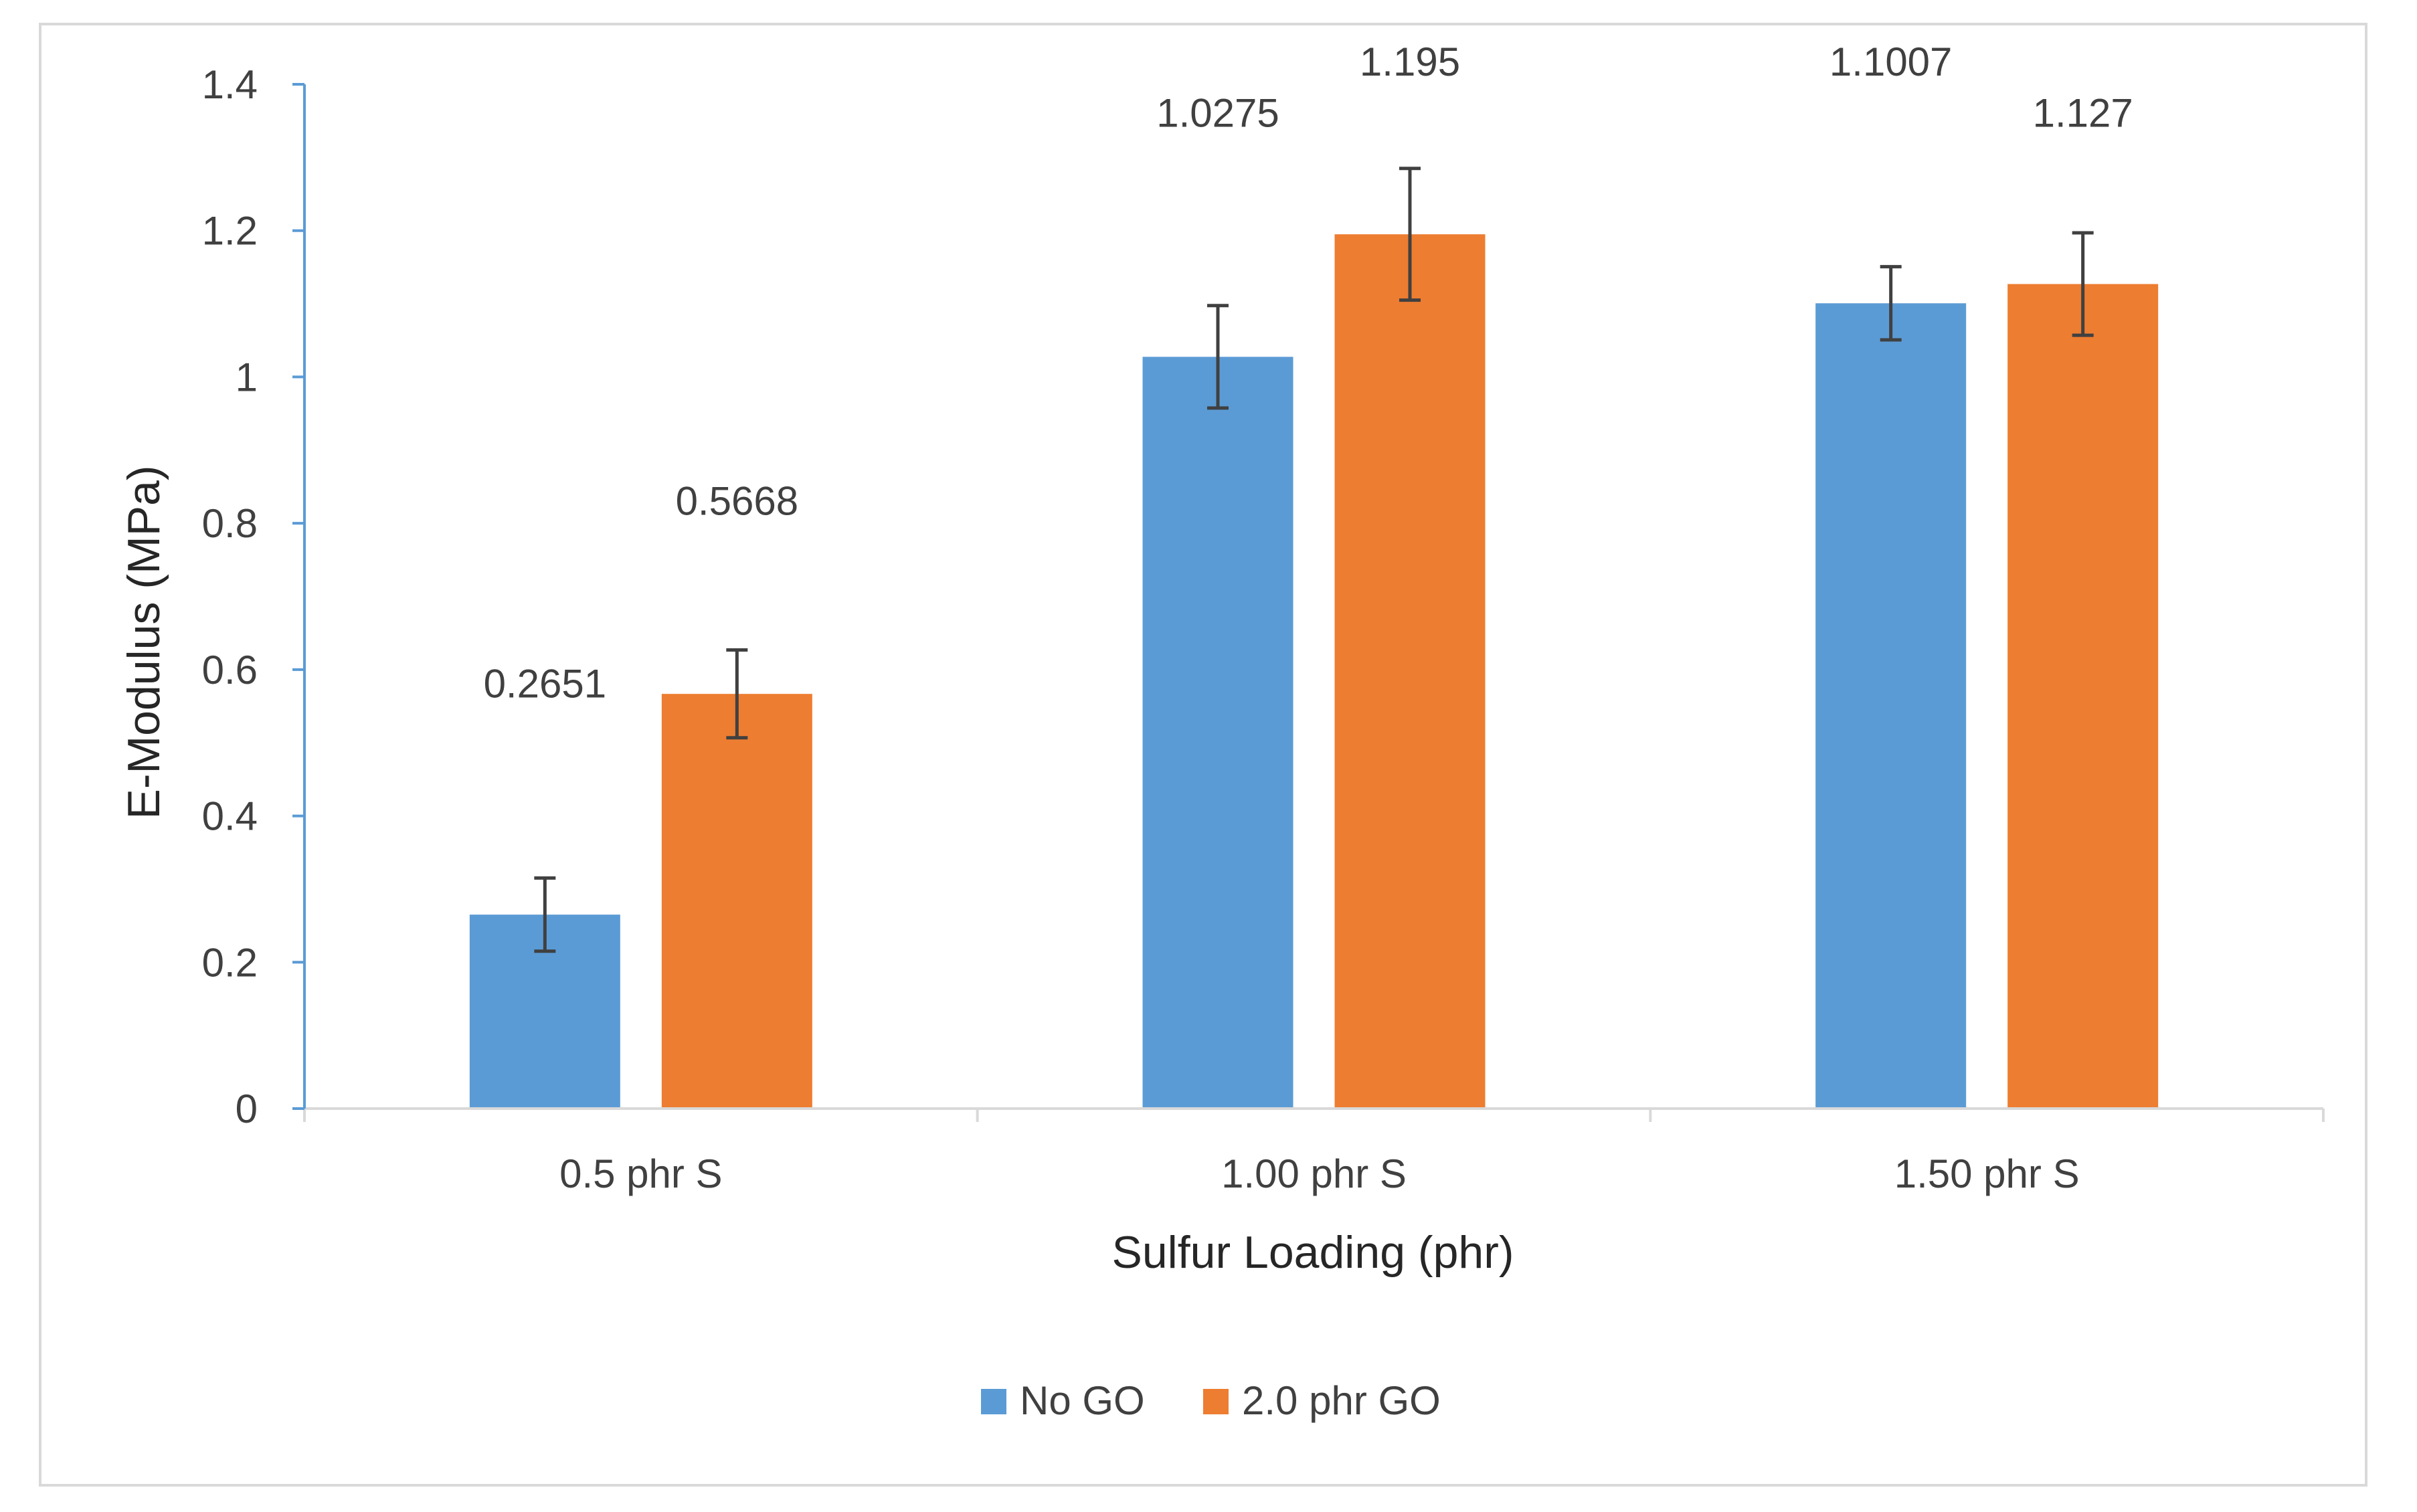  Describe the element at coordinates (2083, 113) in the screenshot. I see `data-label-2-0-phr-go-1-50-phr-s: 1.127` at that location.